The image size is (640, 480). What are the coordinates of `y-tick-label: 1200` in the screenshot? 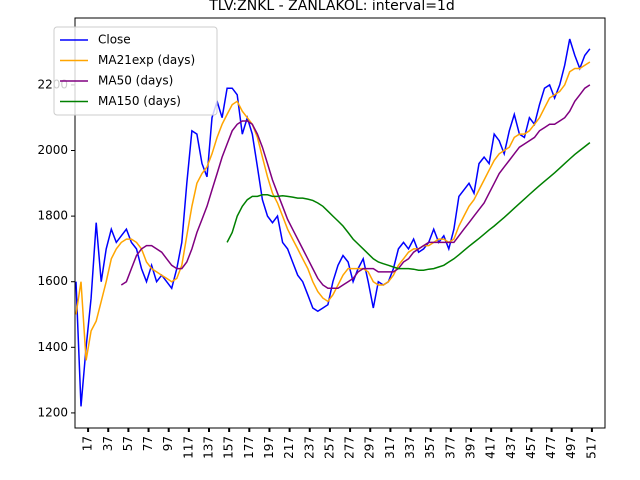 It's located at (52, 412).